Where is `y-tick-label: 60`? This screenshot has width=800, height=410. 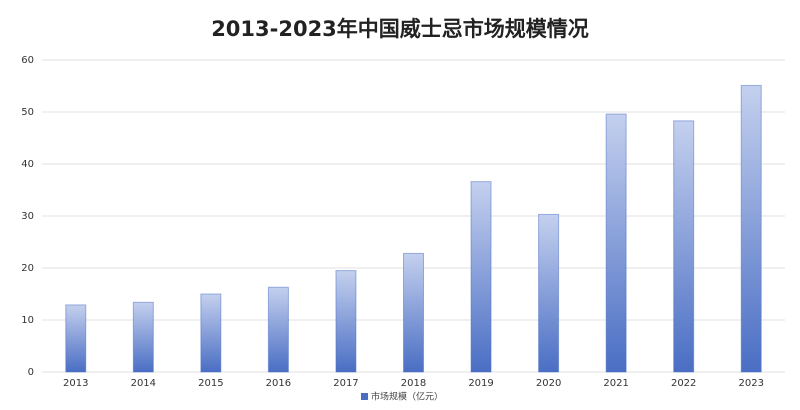
y-tick-label: 60 is located at coordinates (27, 60).